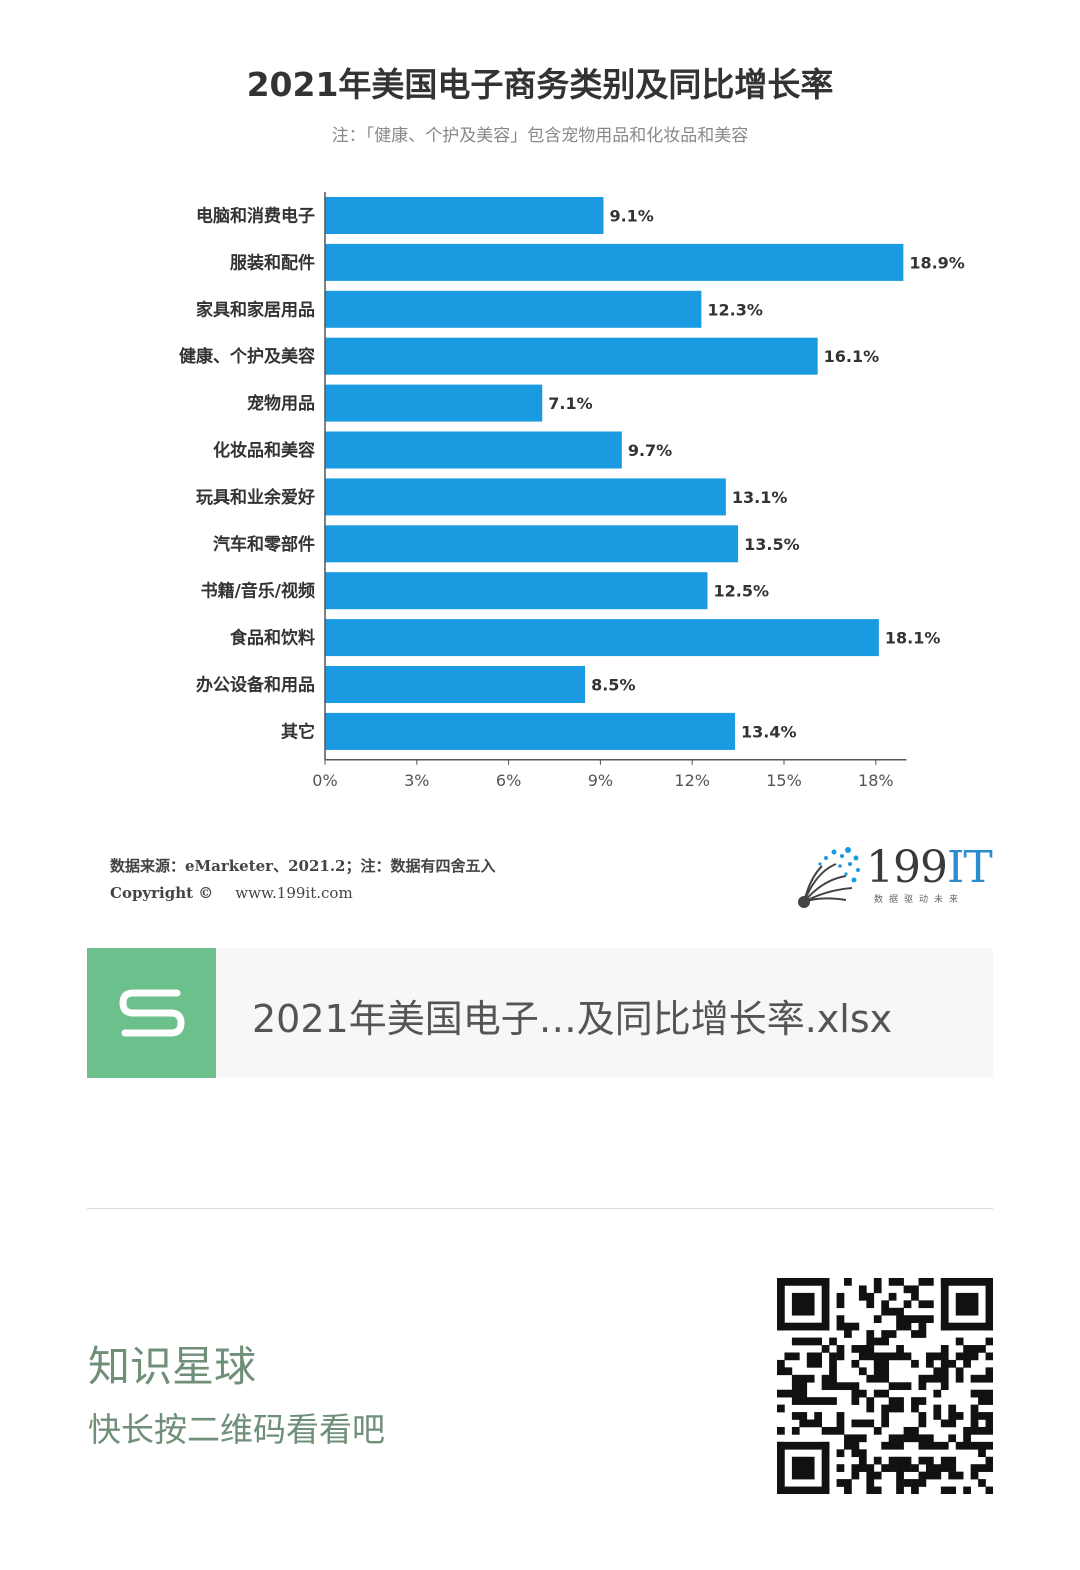 This screenshot has height=1570, width=1080. What do you see at coordinates (247, 356) in the screenshot?
I see `category-label: 健康、个护及美容` at bounding box center [247, 356].